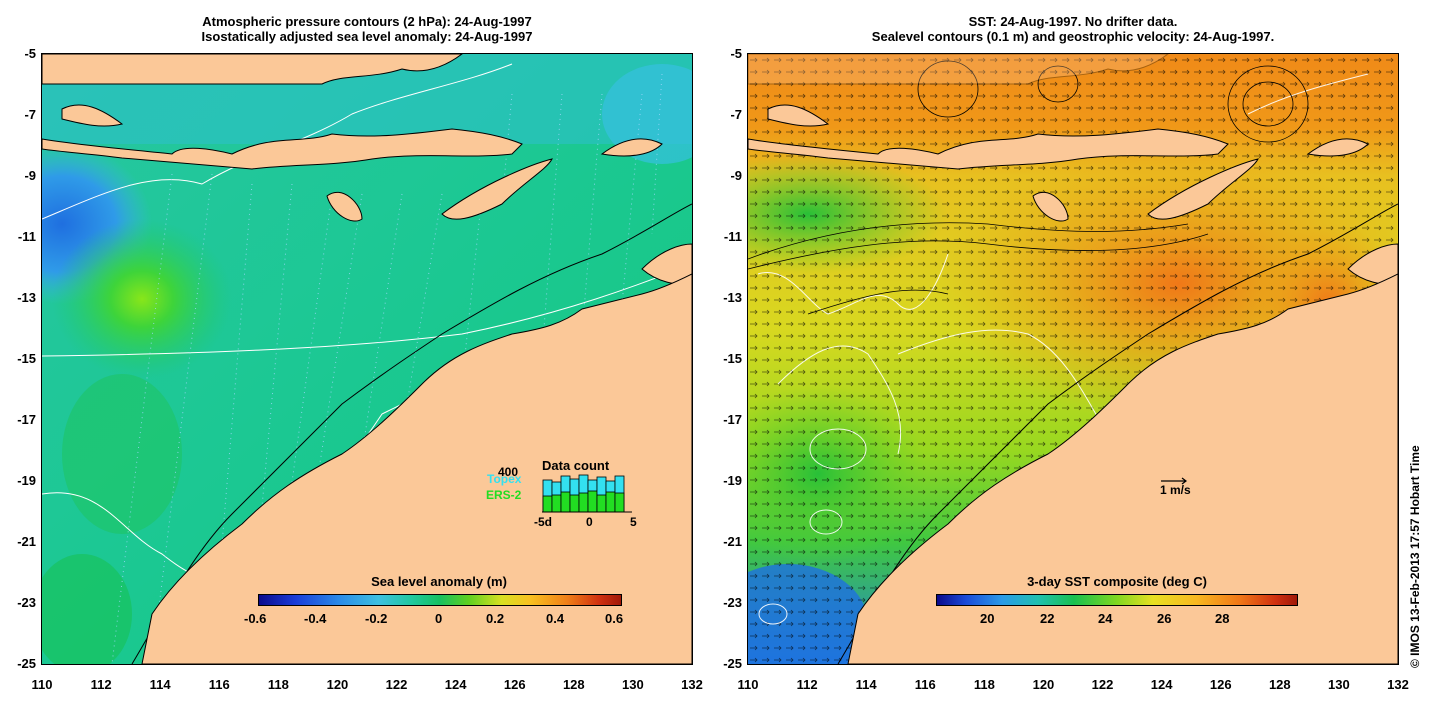  I want to click on data-count-inset: 400 Data count Topex ERS-2 -5d 0 5, so click(560, 493).